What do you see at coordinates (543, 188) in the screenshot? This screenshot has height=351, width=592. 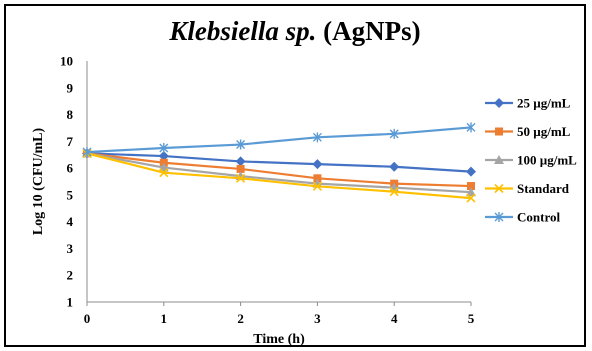 I see `legend-label: Standard` at bounding box center [543, 188].